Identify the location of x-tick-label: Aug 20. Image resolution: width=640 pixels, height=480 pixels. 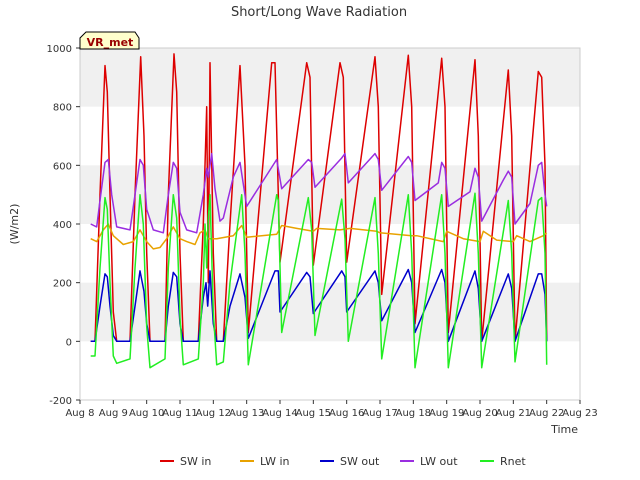
(479, 413).